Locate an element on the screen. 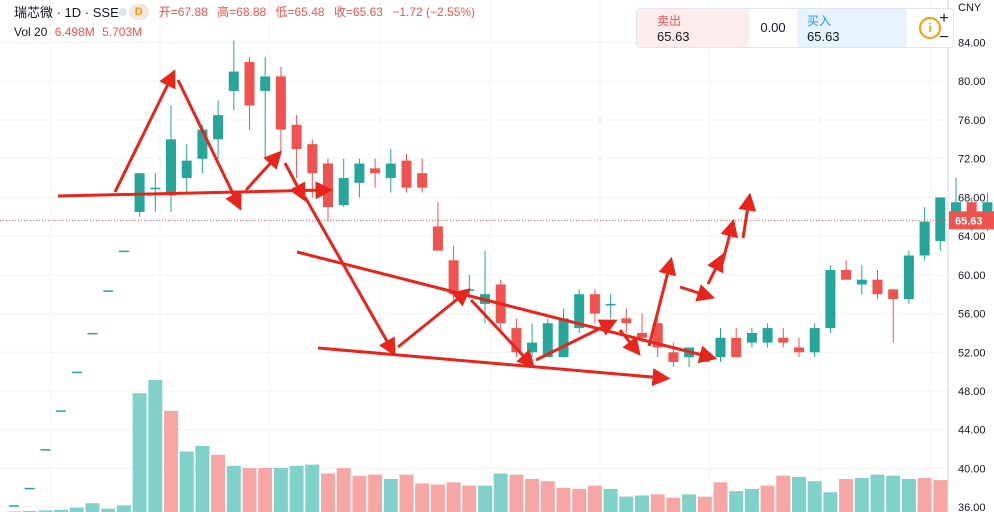  y-tick-label: 44.00 is located at coordinates (972, 431).